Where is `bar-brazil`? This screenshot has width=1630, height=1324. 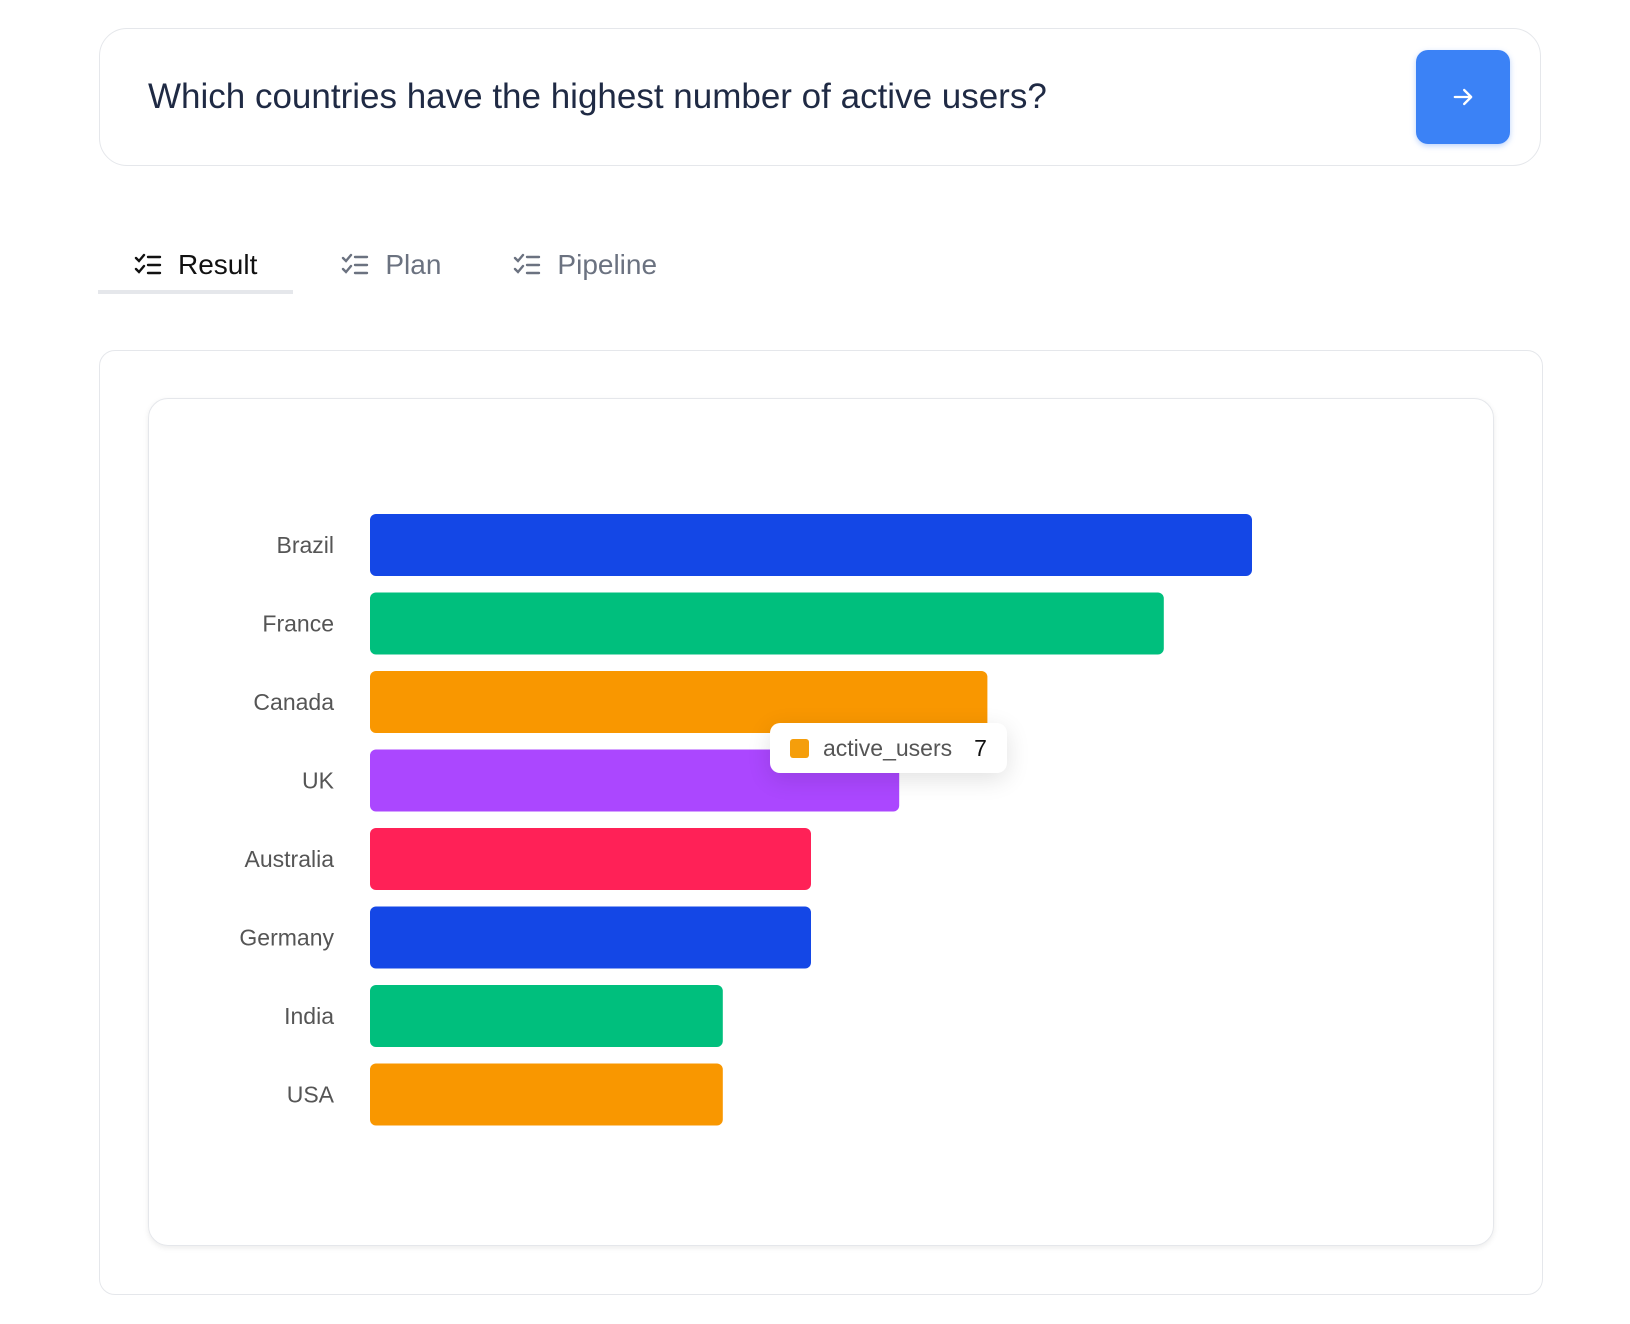
bar-brazil is located at coordinates (811, 545).